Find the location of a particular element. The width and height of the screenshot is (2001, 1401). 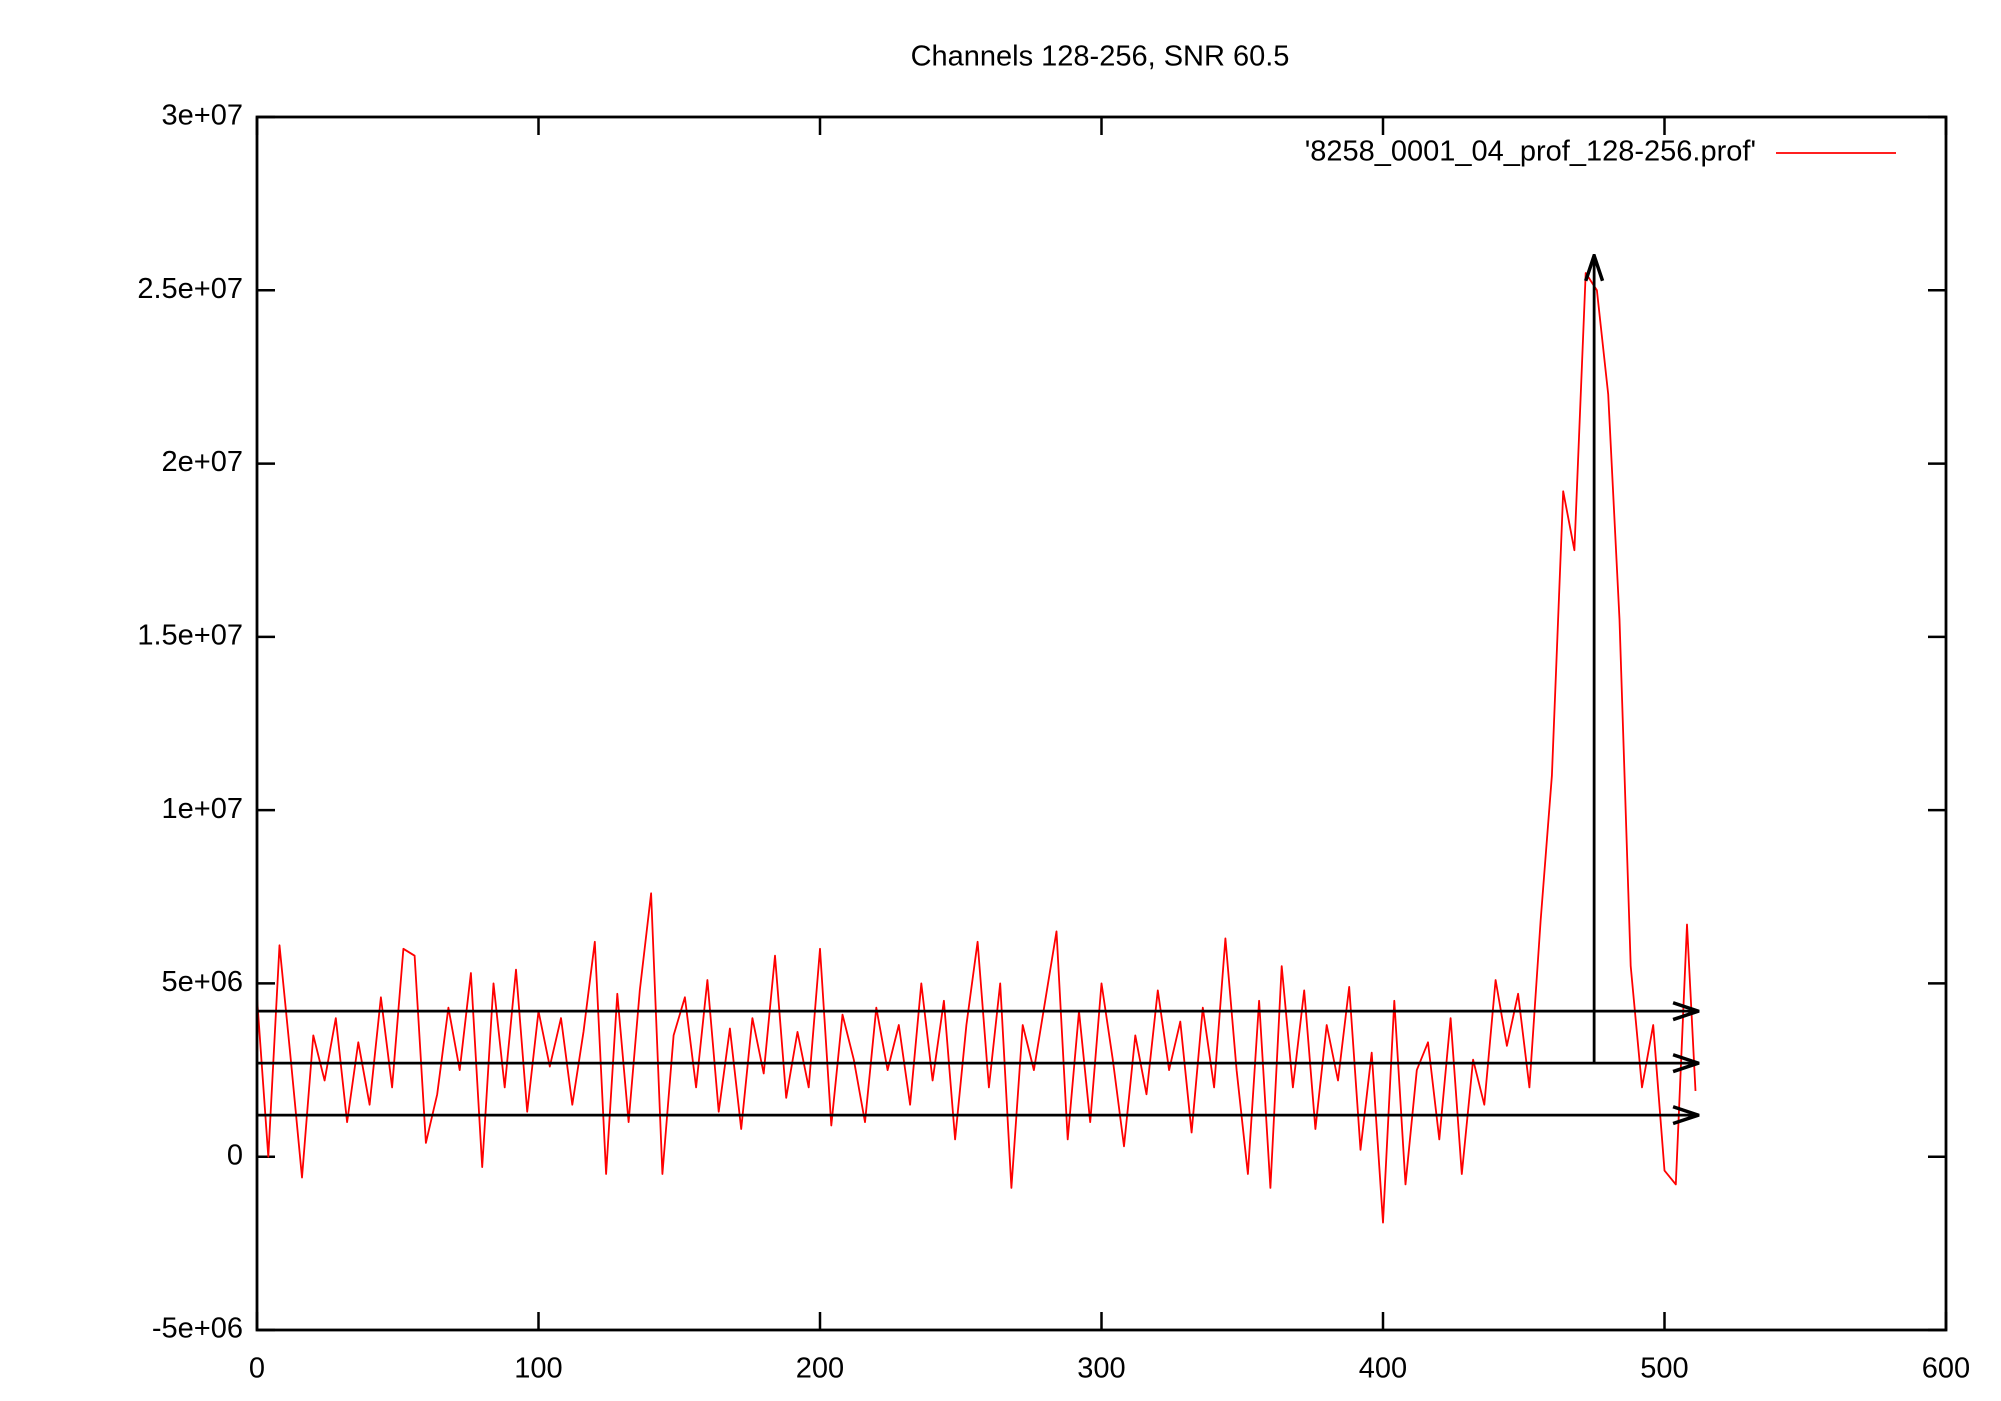

x-tick-label: 200 is located at coordinates (820, 1369).